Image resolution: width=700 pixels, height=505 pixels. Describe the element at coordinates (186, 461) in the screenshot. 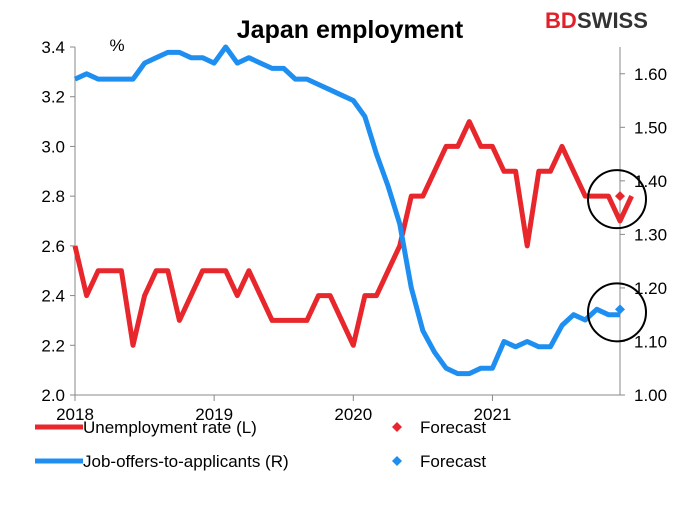

I see `legend-label: Job-offers-to-applicants (R)` at that location.